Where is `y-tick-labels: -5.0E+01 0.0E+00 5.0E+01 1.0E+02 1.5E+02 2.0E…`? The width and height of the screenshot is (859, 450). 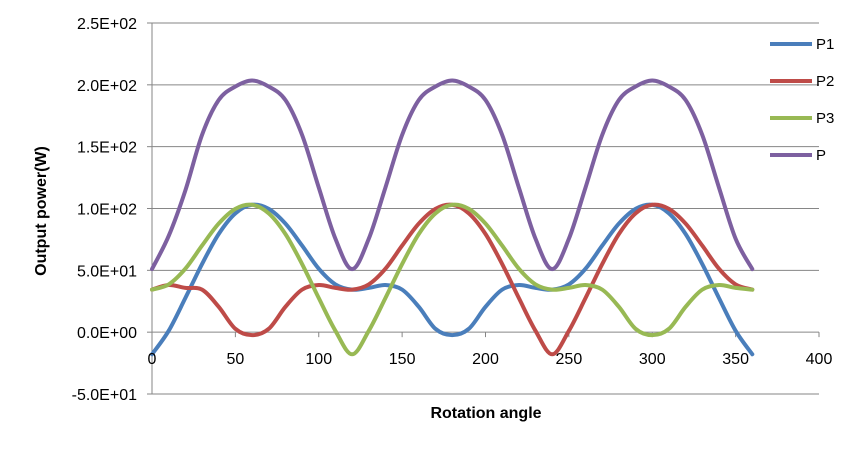 y-tick-labels: -5.0E+01 0.0E+00 5.0E+01 1.0E+02 1.5E+02 2.0E… is located at coordinates (104, 210).